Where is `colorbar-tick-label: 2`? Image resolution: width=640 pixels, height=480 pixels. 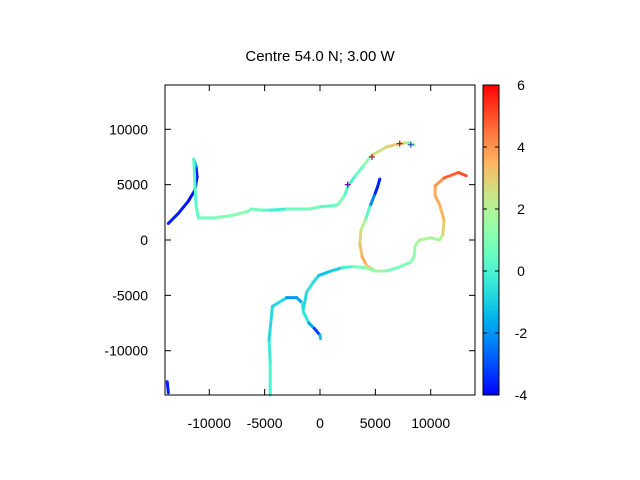 colorbar-tick-label: 2 is located at coordinates (521, 209).